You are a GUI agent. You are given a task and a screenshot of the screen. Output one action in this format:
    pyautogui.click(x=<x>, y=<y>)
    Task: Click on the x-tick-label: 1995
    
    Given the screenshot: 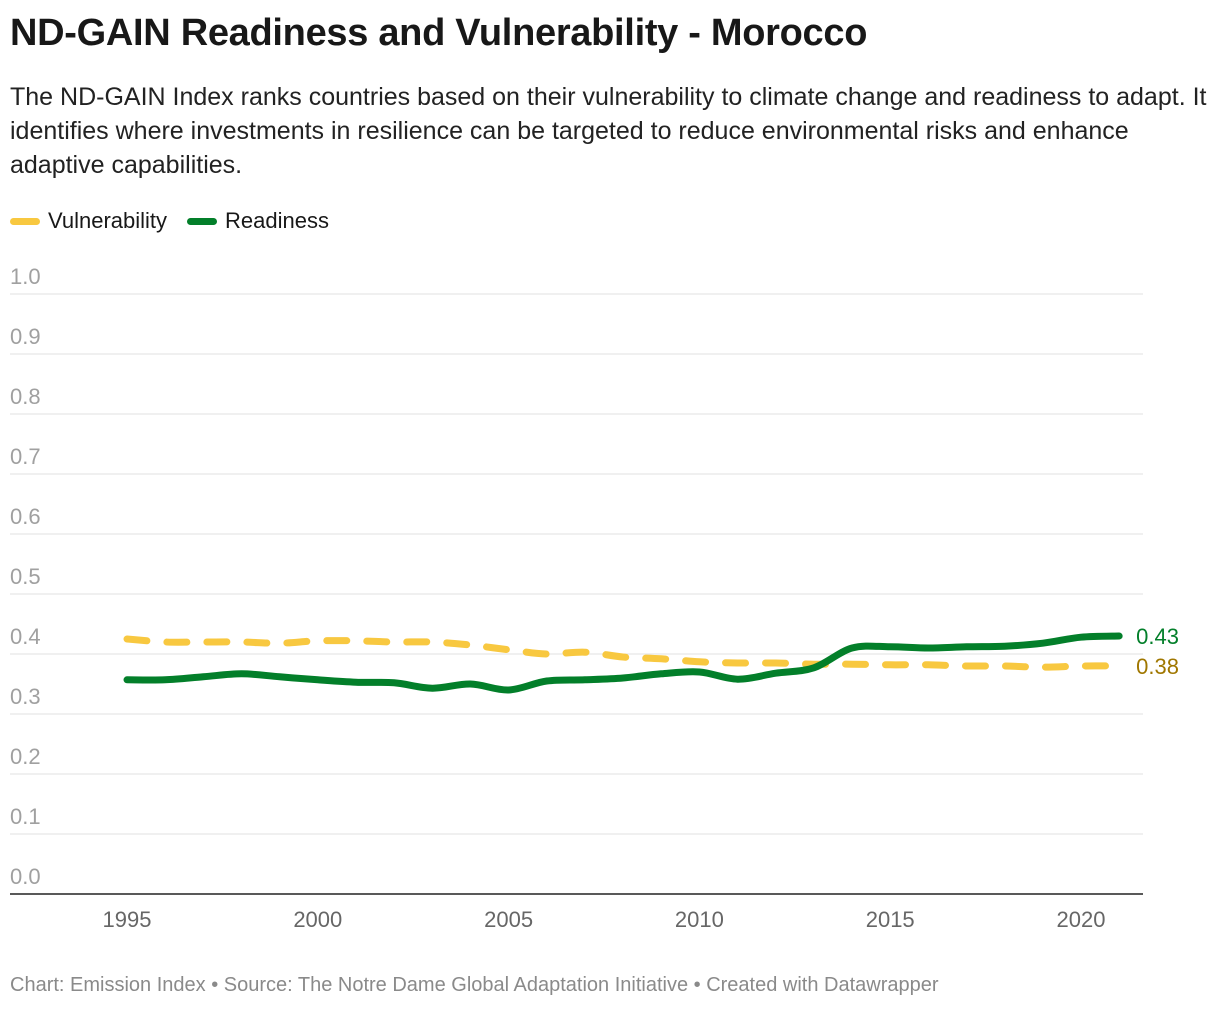 What is the action you would take?
    pyautogui.click(x=127, y=919)
    